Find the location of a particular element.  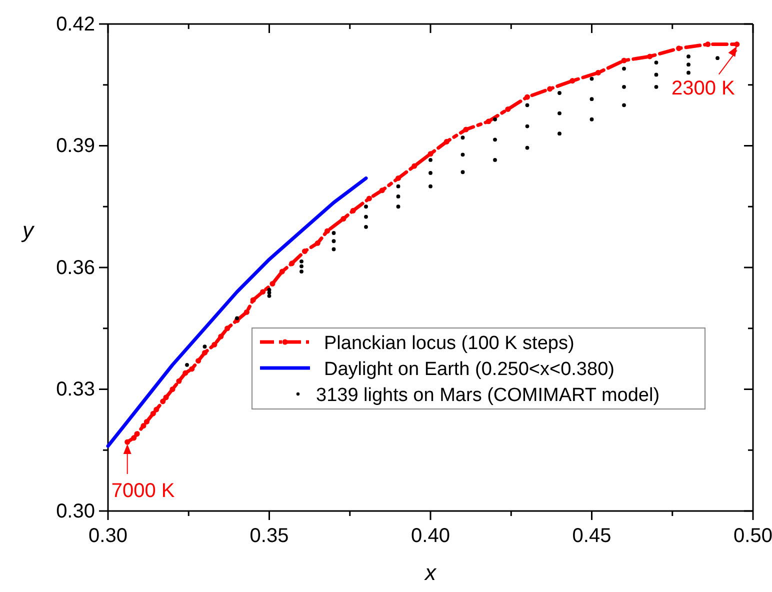

y-tick-label: 0.36 is located at coordinates (75, 267).